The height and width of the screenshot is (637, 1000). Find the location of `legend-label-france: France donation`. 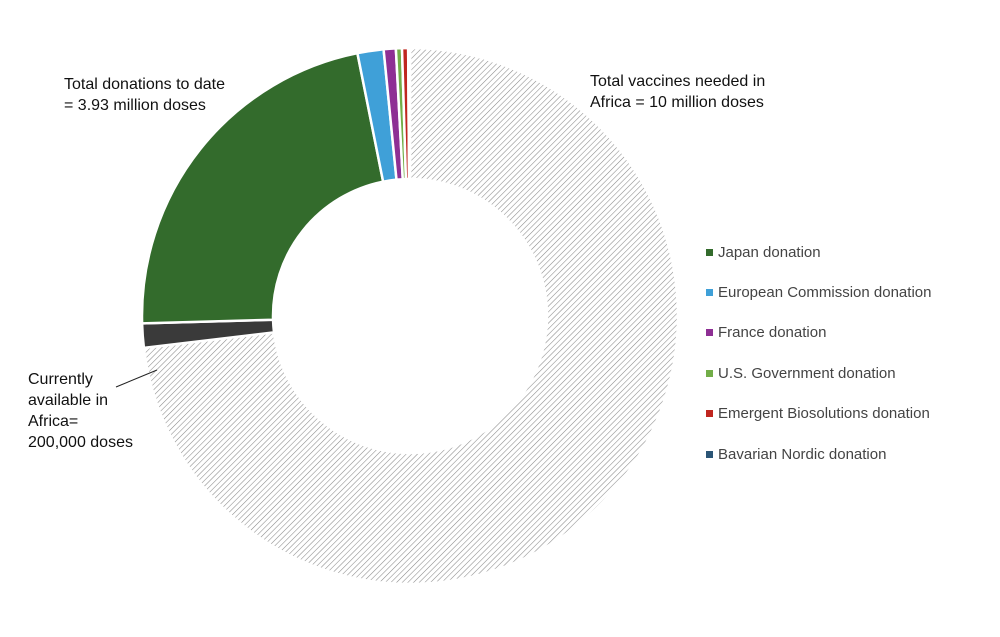

legend-label-france: France donation is located at coordinates (772, 333).